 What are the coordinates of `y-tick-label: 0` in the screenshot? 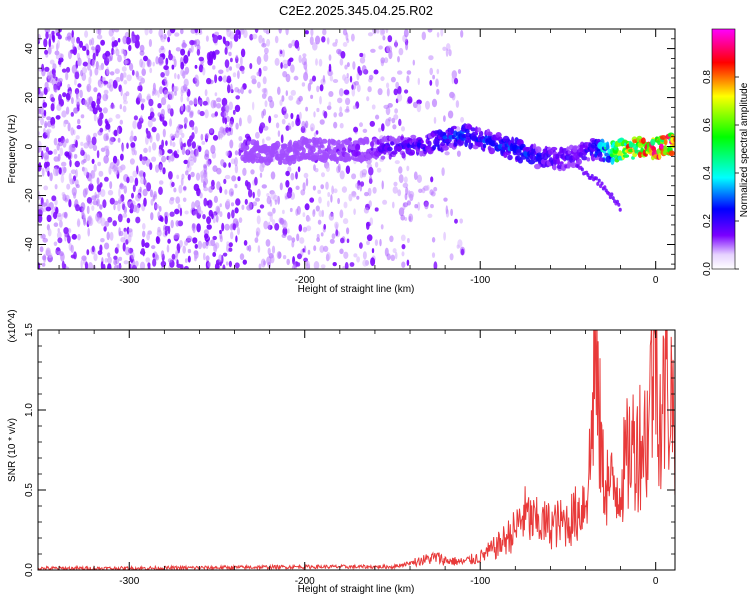 It's located at (29, 146).